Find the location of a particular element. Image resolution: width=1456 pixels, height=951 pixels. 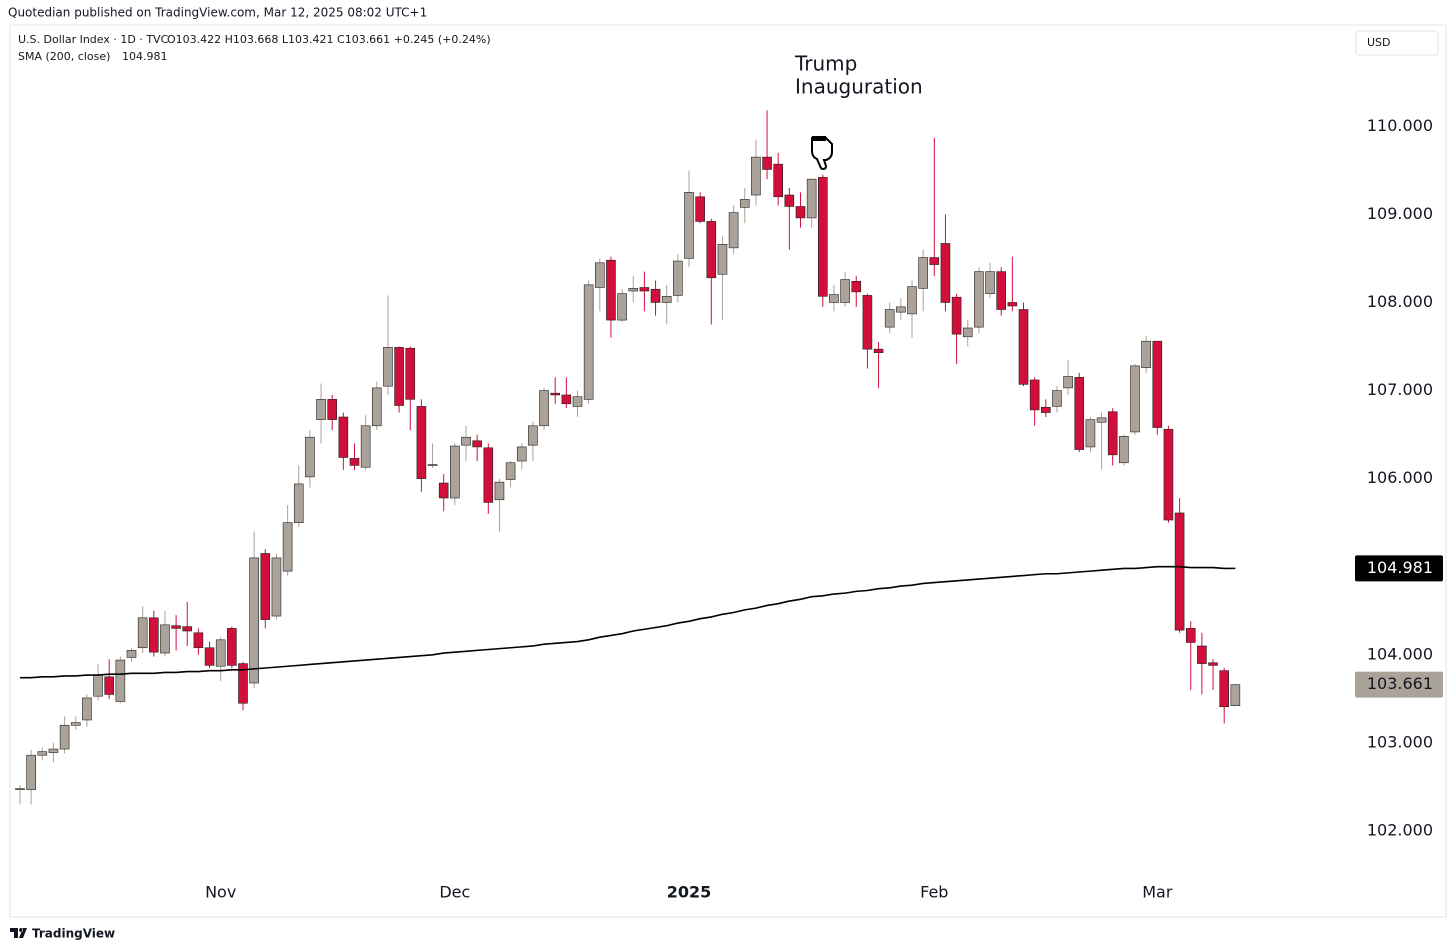

y-tick-label: 109.000 is located at coordinates (1400, 213).